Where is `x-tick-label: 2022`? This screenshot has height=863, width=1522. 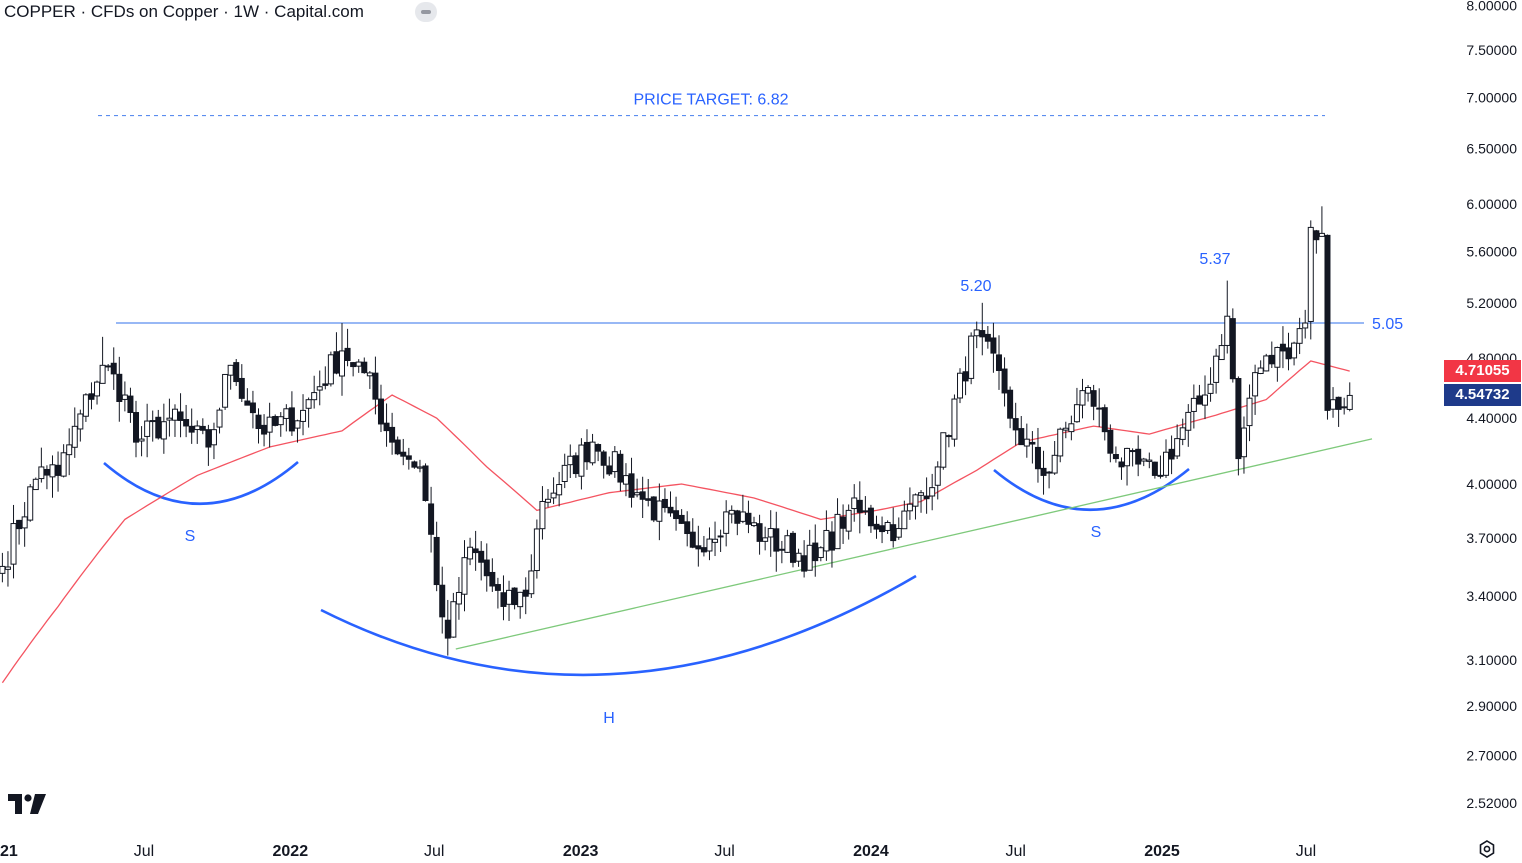 x-tick-label: 2022 is located at coordinates (291, 851).